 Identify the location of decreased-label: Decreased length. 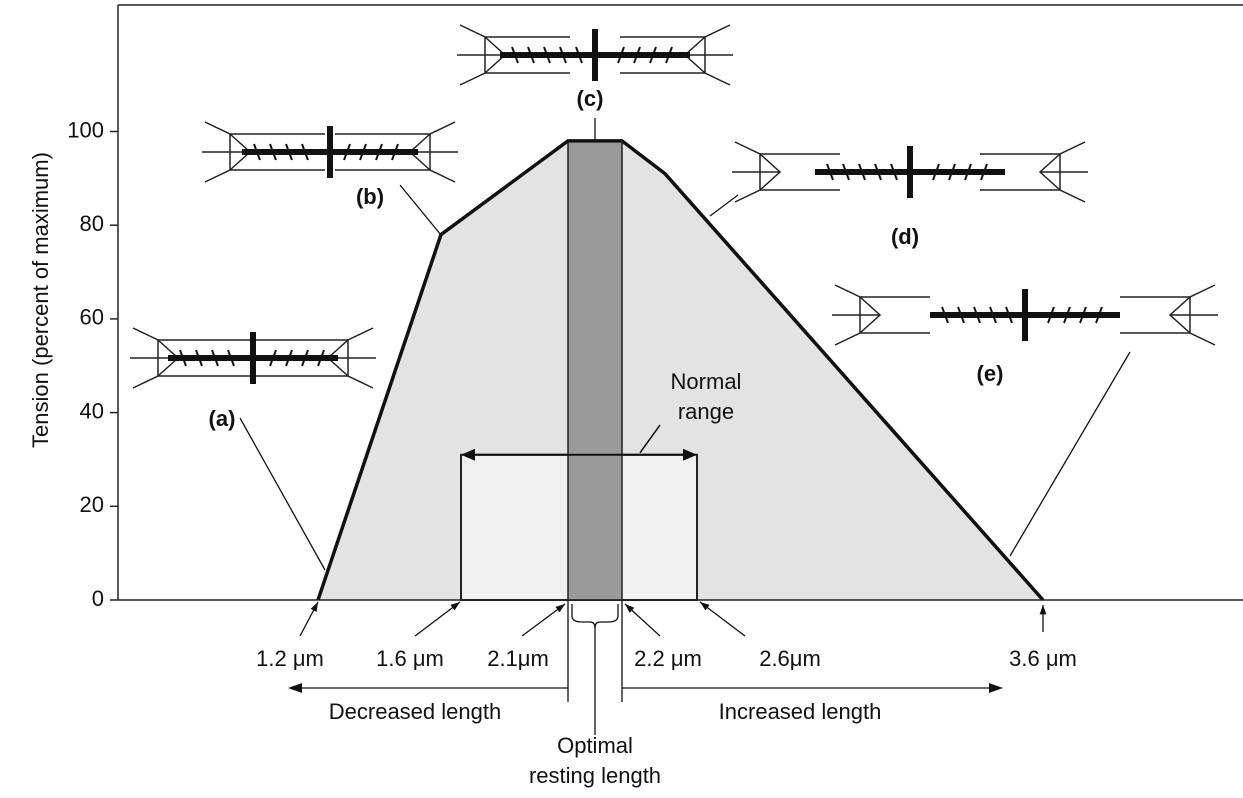
(415, 711).